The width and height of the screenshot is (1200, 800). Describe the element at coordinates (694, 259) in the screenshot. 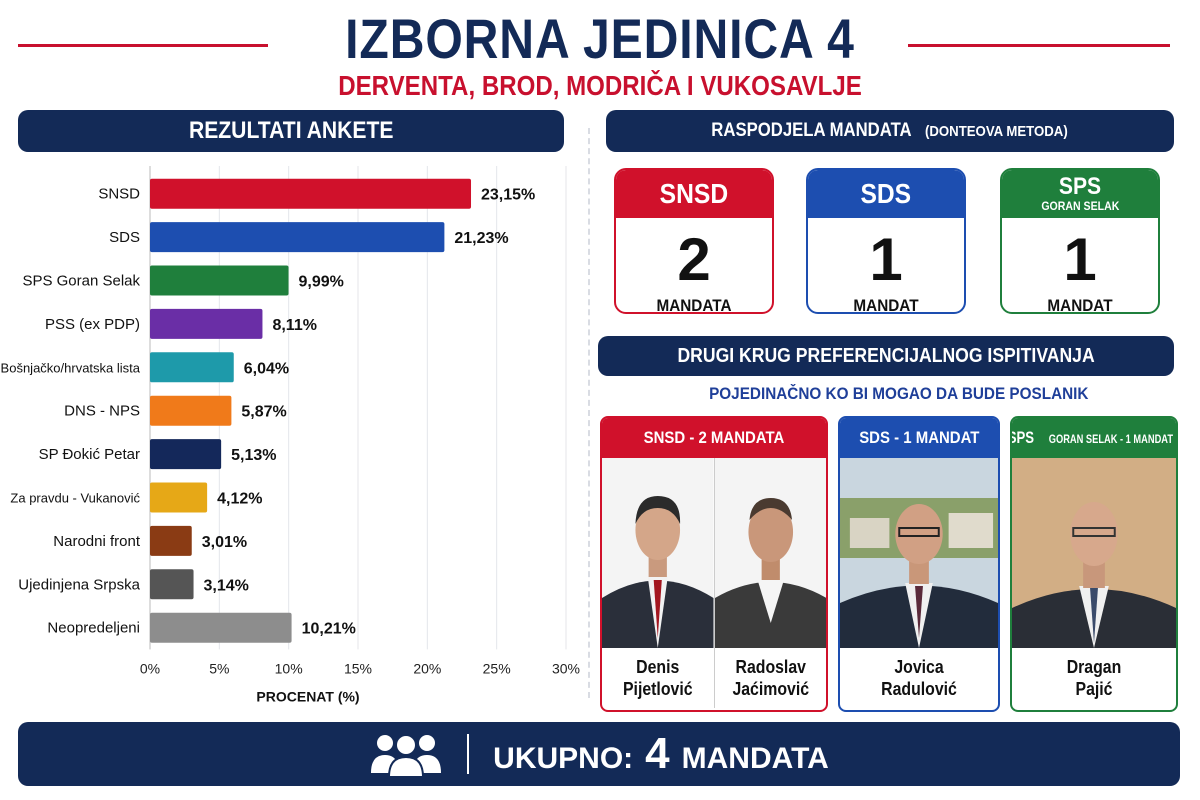

I see `mandate-count: 2` at that location.